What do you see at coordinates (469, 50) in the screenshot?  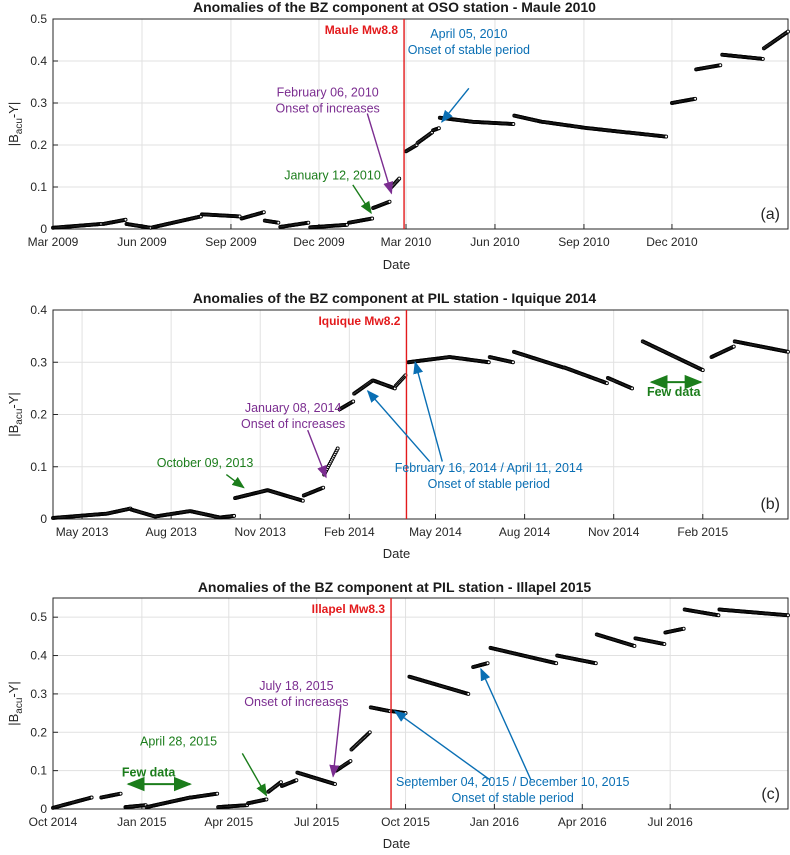 I see `annotation-label: Onset of stable period` at bounding box center [469, 50].